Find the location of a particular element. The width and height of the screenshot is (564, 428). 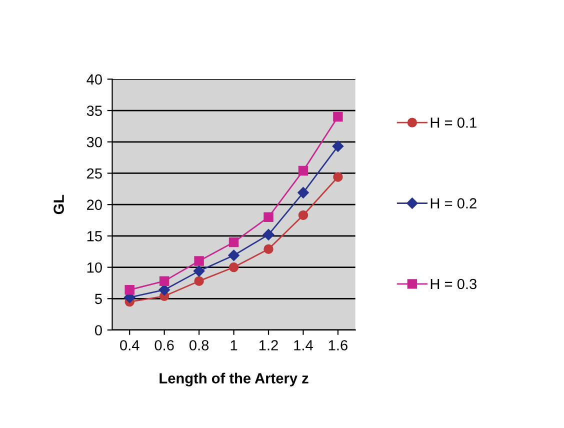

legend-label: H = 0.2 is located at coordinates (453, 203).